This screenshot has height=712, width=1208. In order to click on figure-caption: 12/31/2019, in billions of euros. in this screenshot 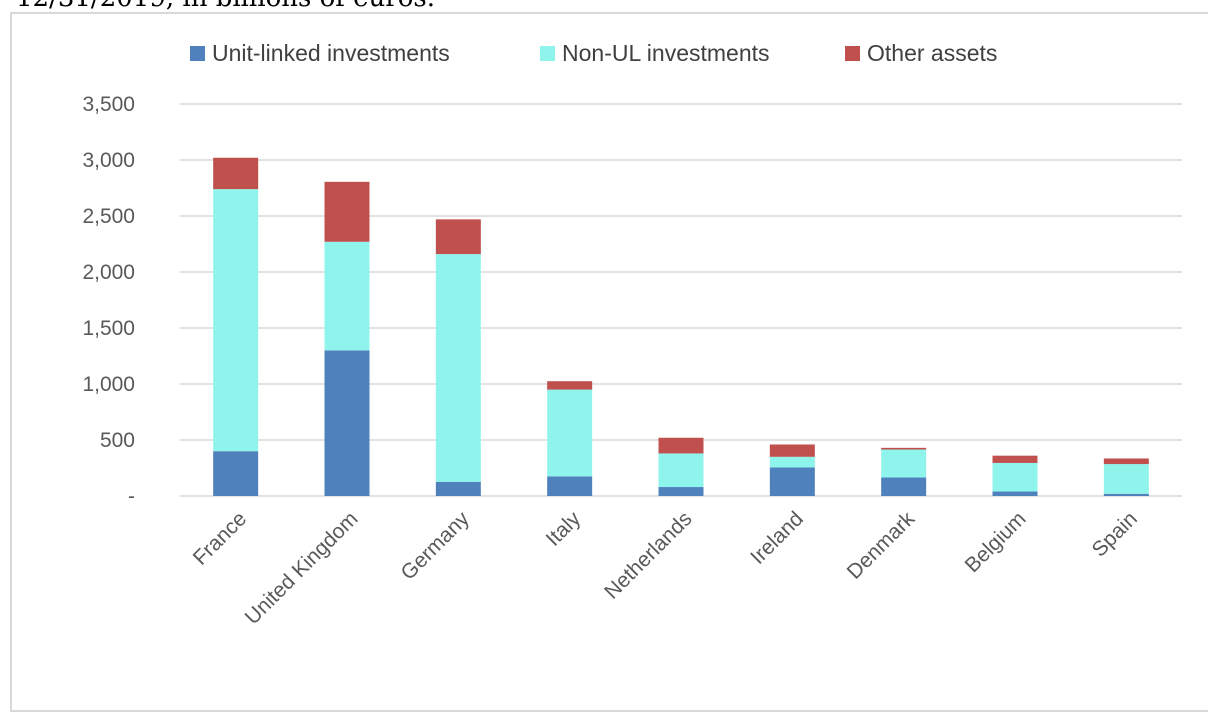, I will do `click(466, 9)`.